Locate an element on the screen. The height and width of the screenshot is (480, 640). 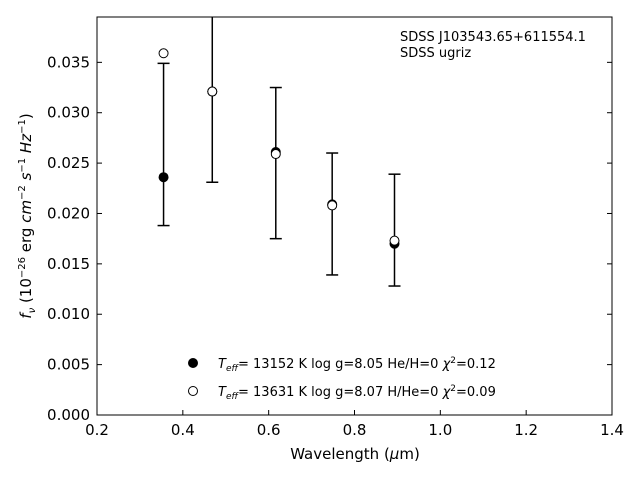
x-tick-label: 0.4 is located at coordinates (183, 430).